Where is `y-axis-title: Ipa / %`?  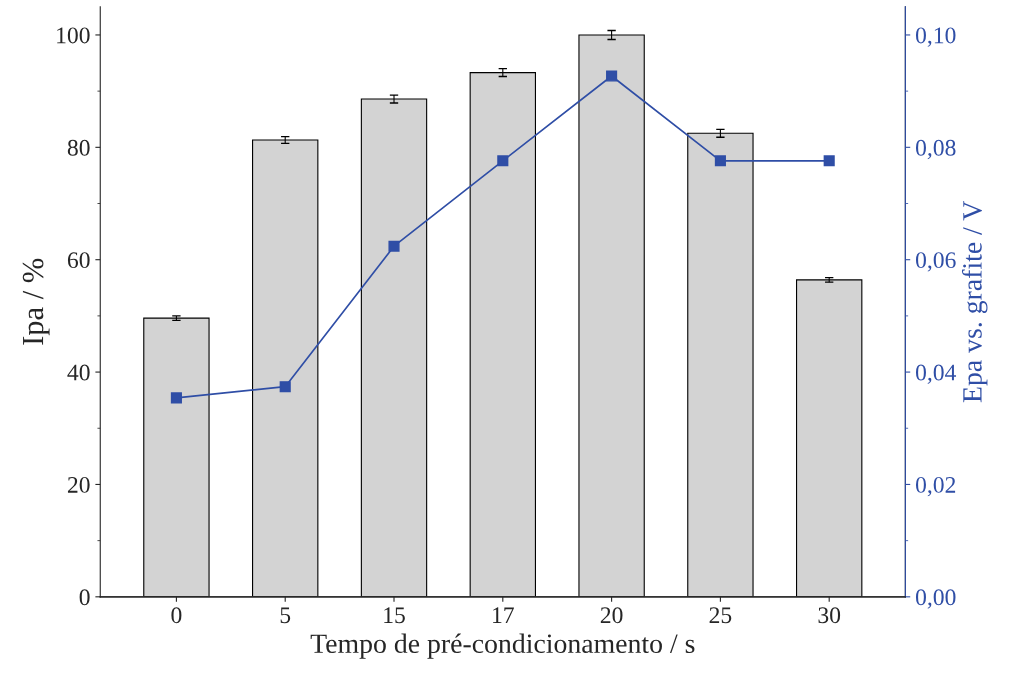
y-axis-title: Ipa / % is located at coordinates (36, 301).